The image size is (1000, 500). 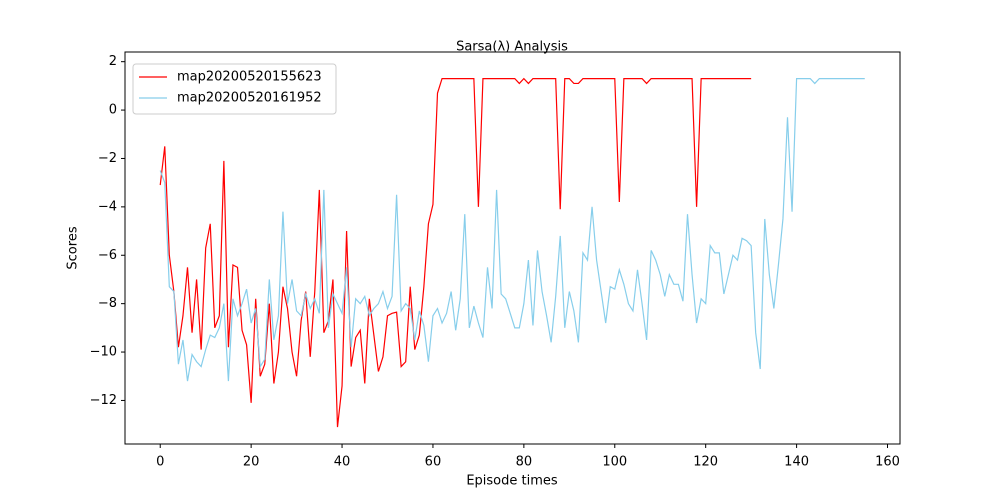 I want to click on x-tick-label: 0, so click(x=160, y=462).